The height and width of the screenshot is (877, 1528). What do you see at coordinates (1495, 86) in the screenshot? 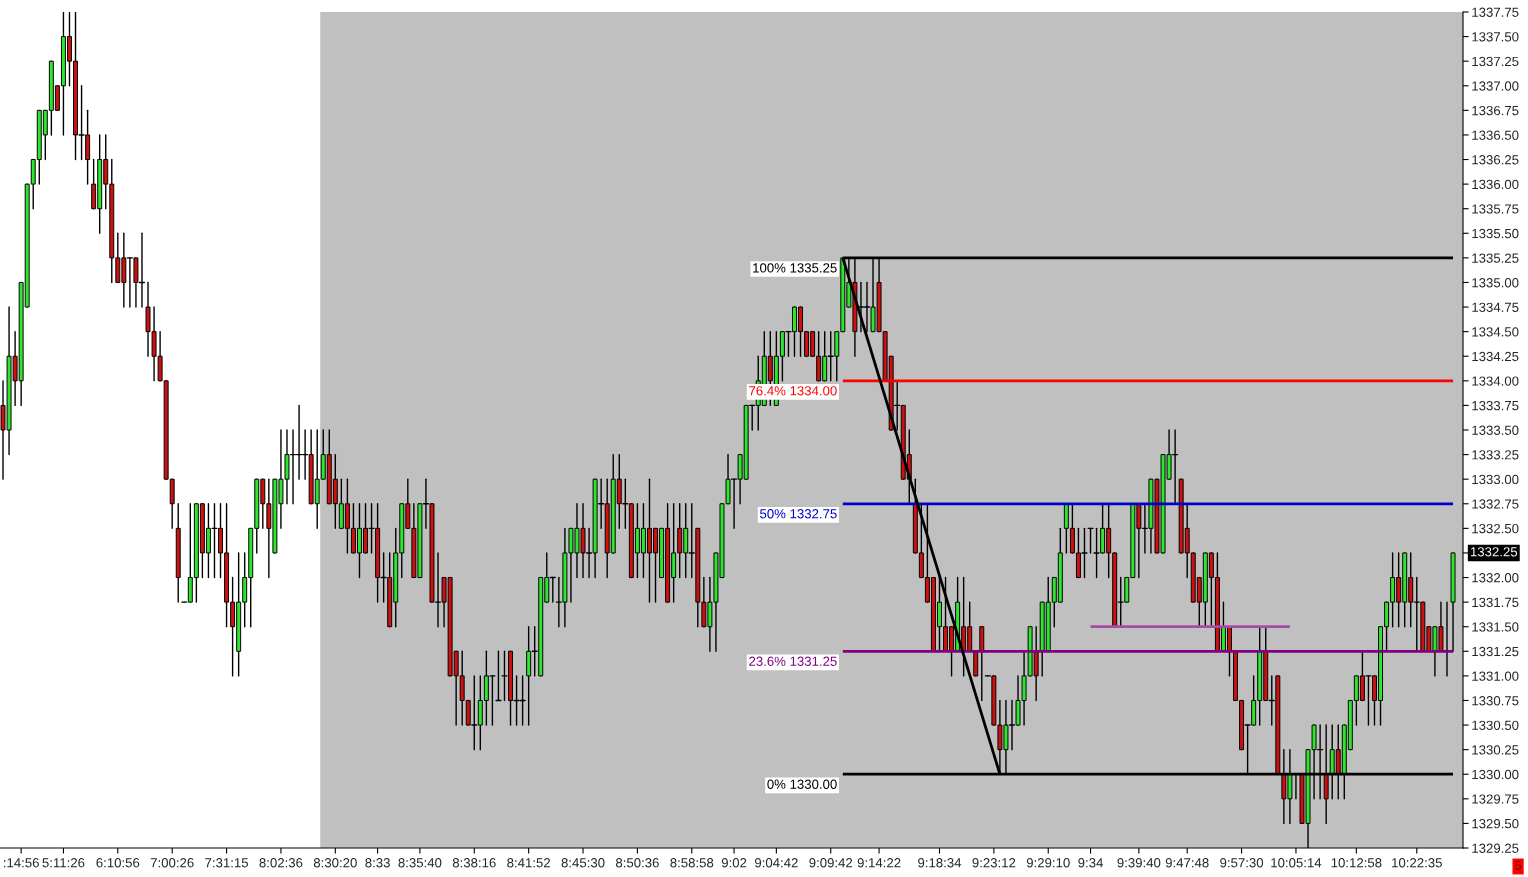
I see `y-tick-label: 1337.00` at bounding box center [1495, 86].